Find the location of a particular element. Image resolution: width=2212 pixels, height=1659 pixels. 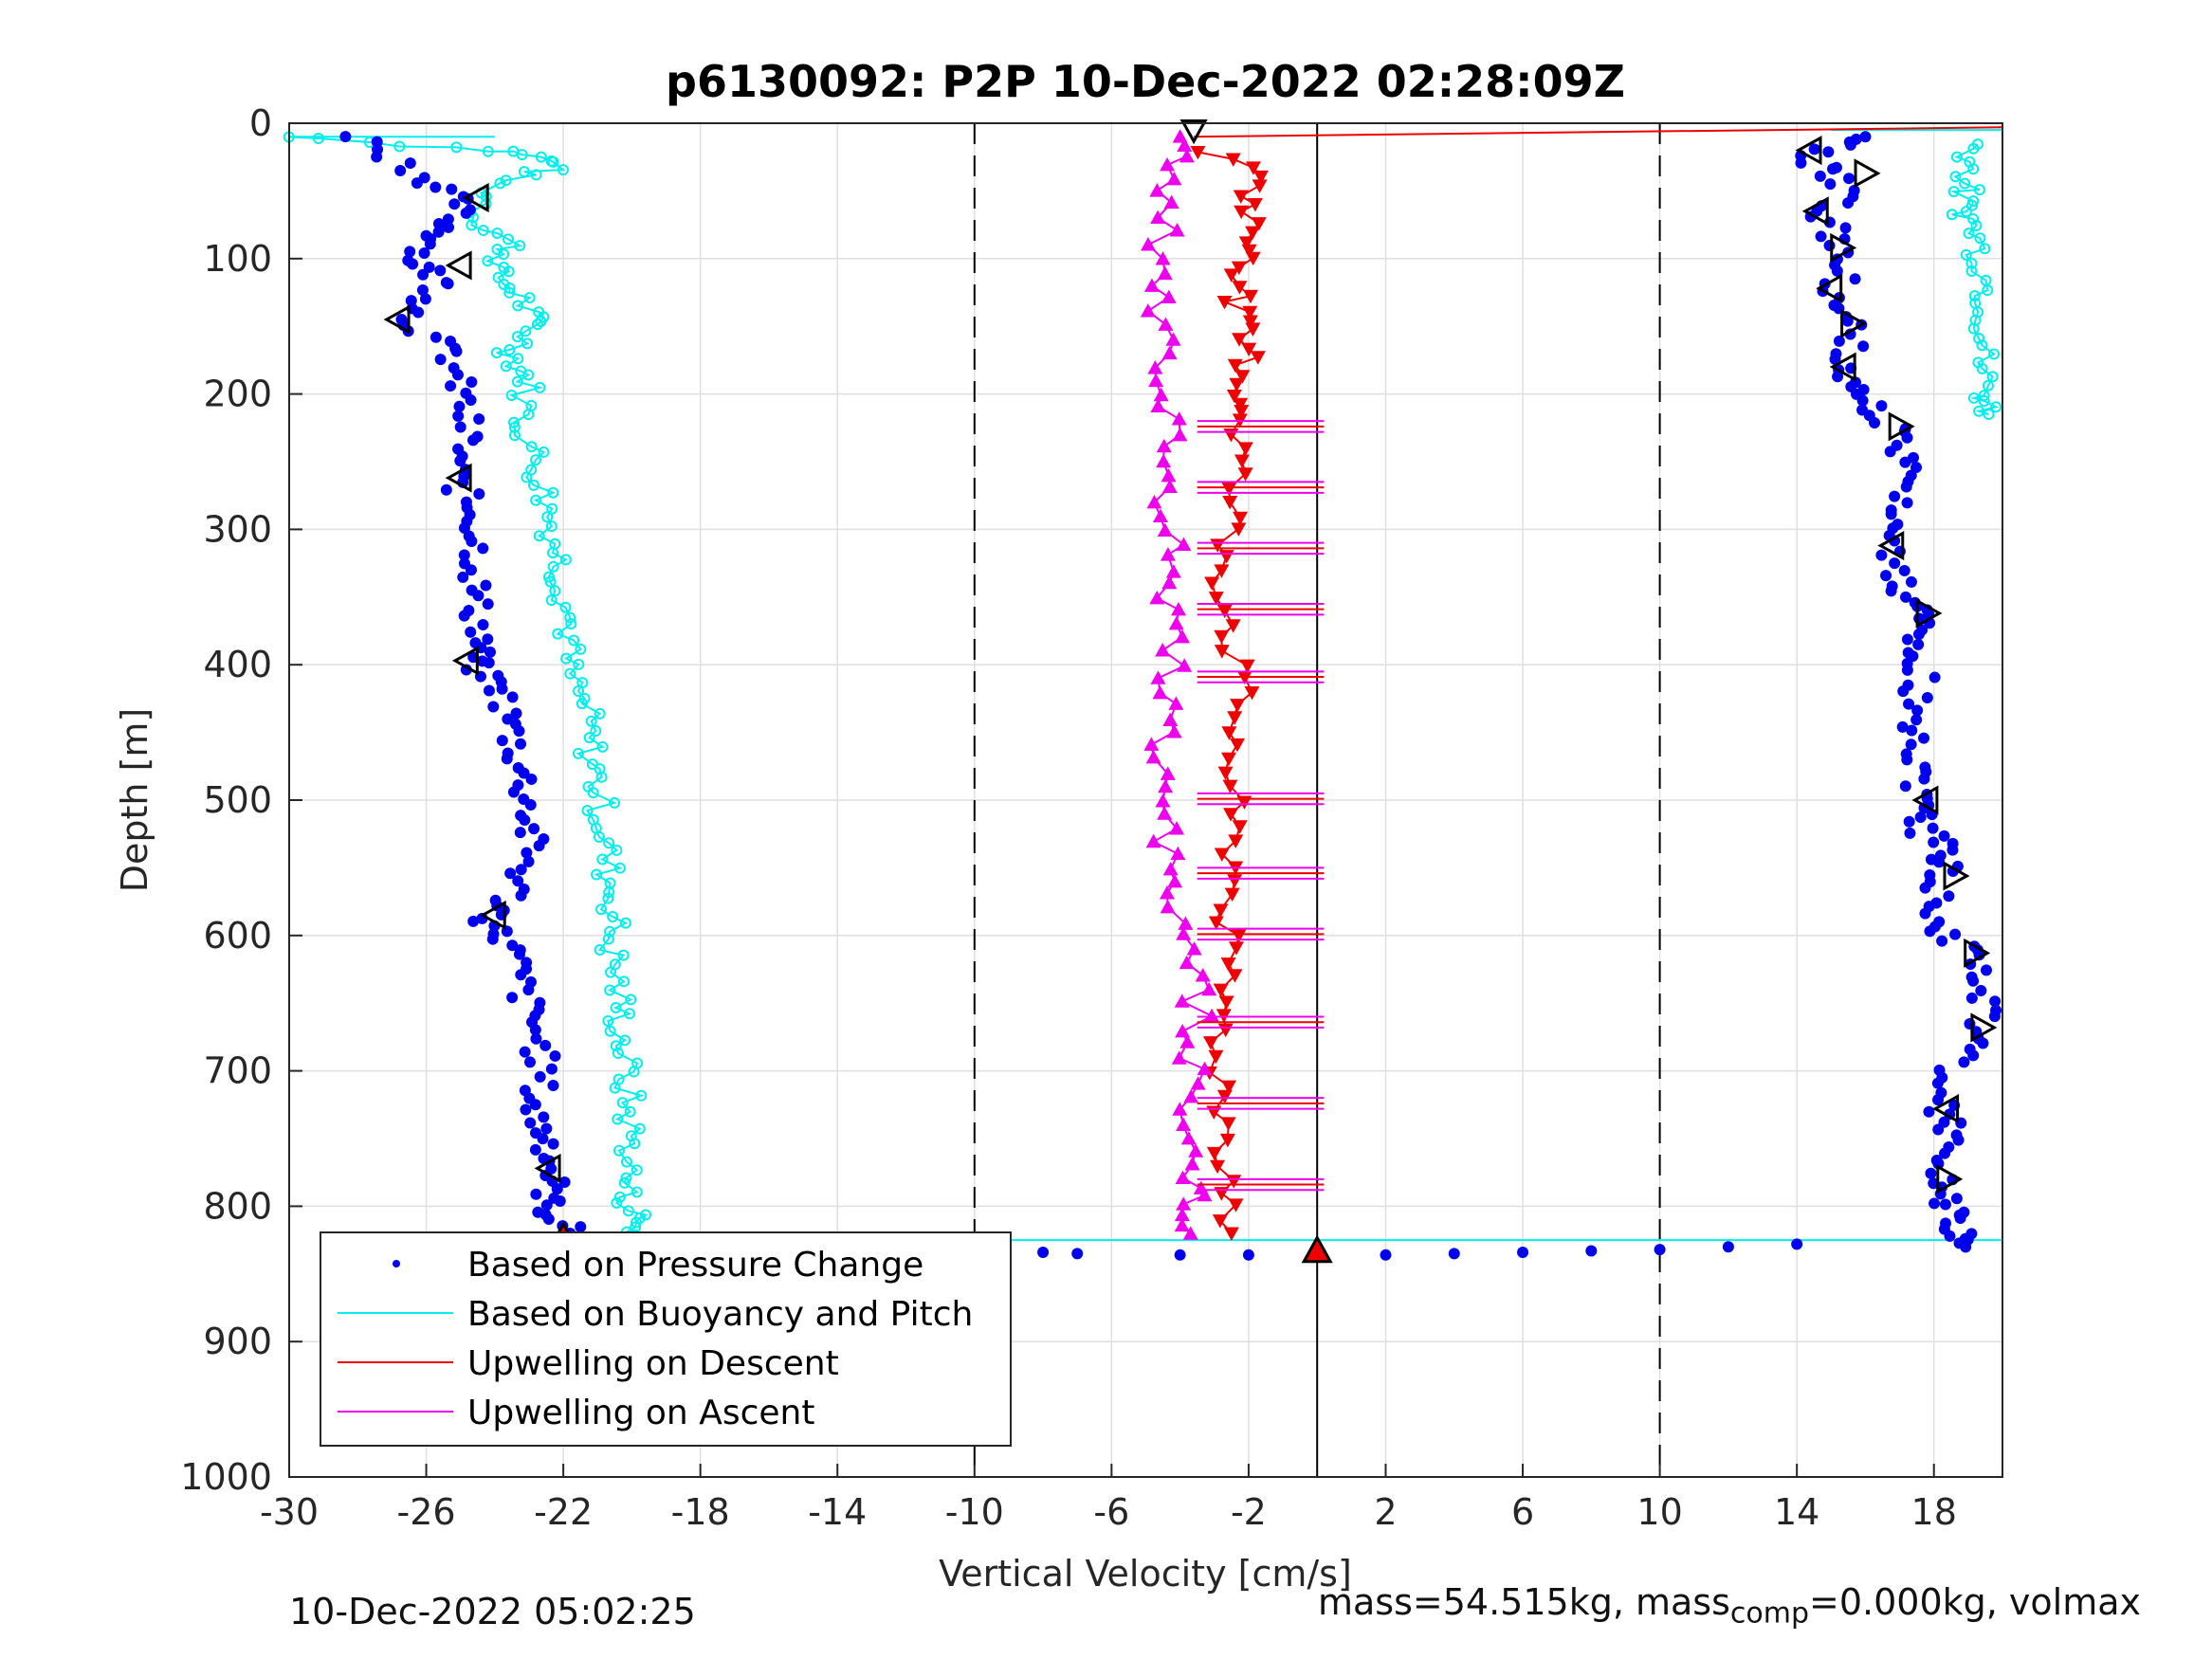

x-tick-label: 18 is located at coordinates (1934, 1512).